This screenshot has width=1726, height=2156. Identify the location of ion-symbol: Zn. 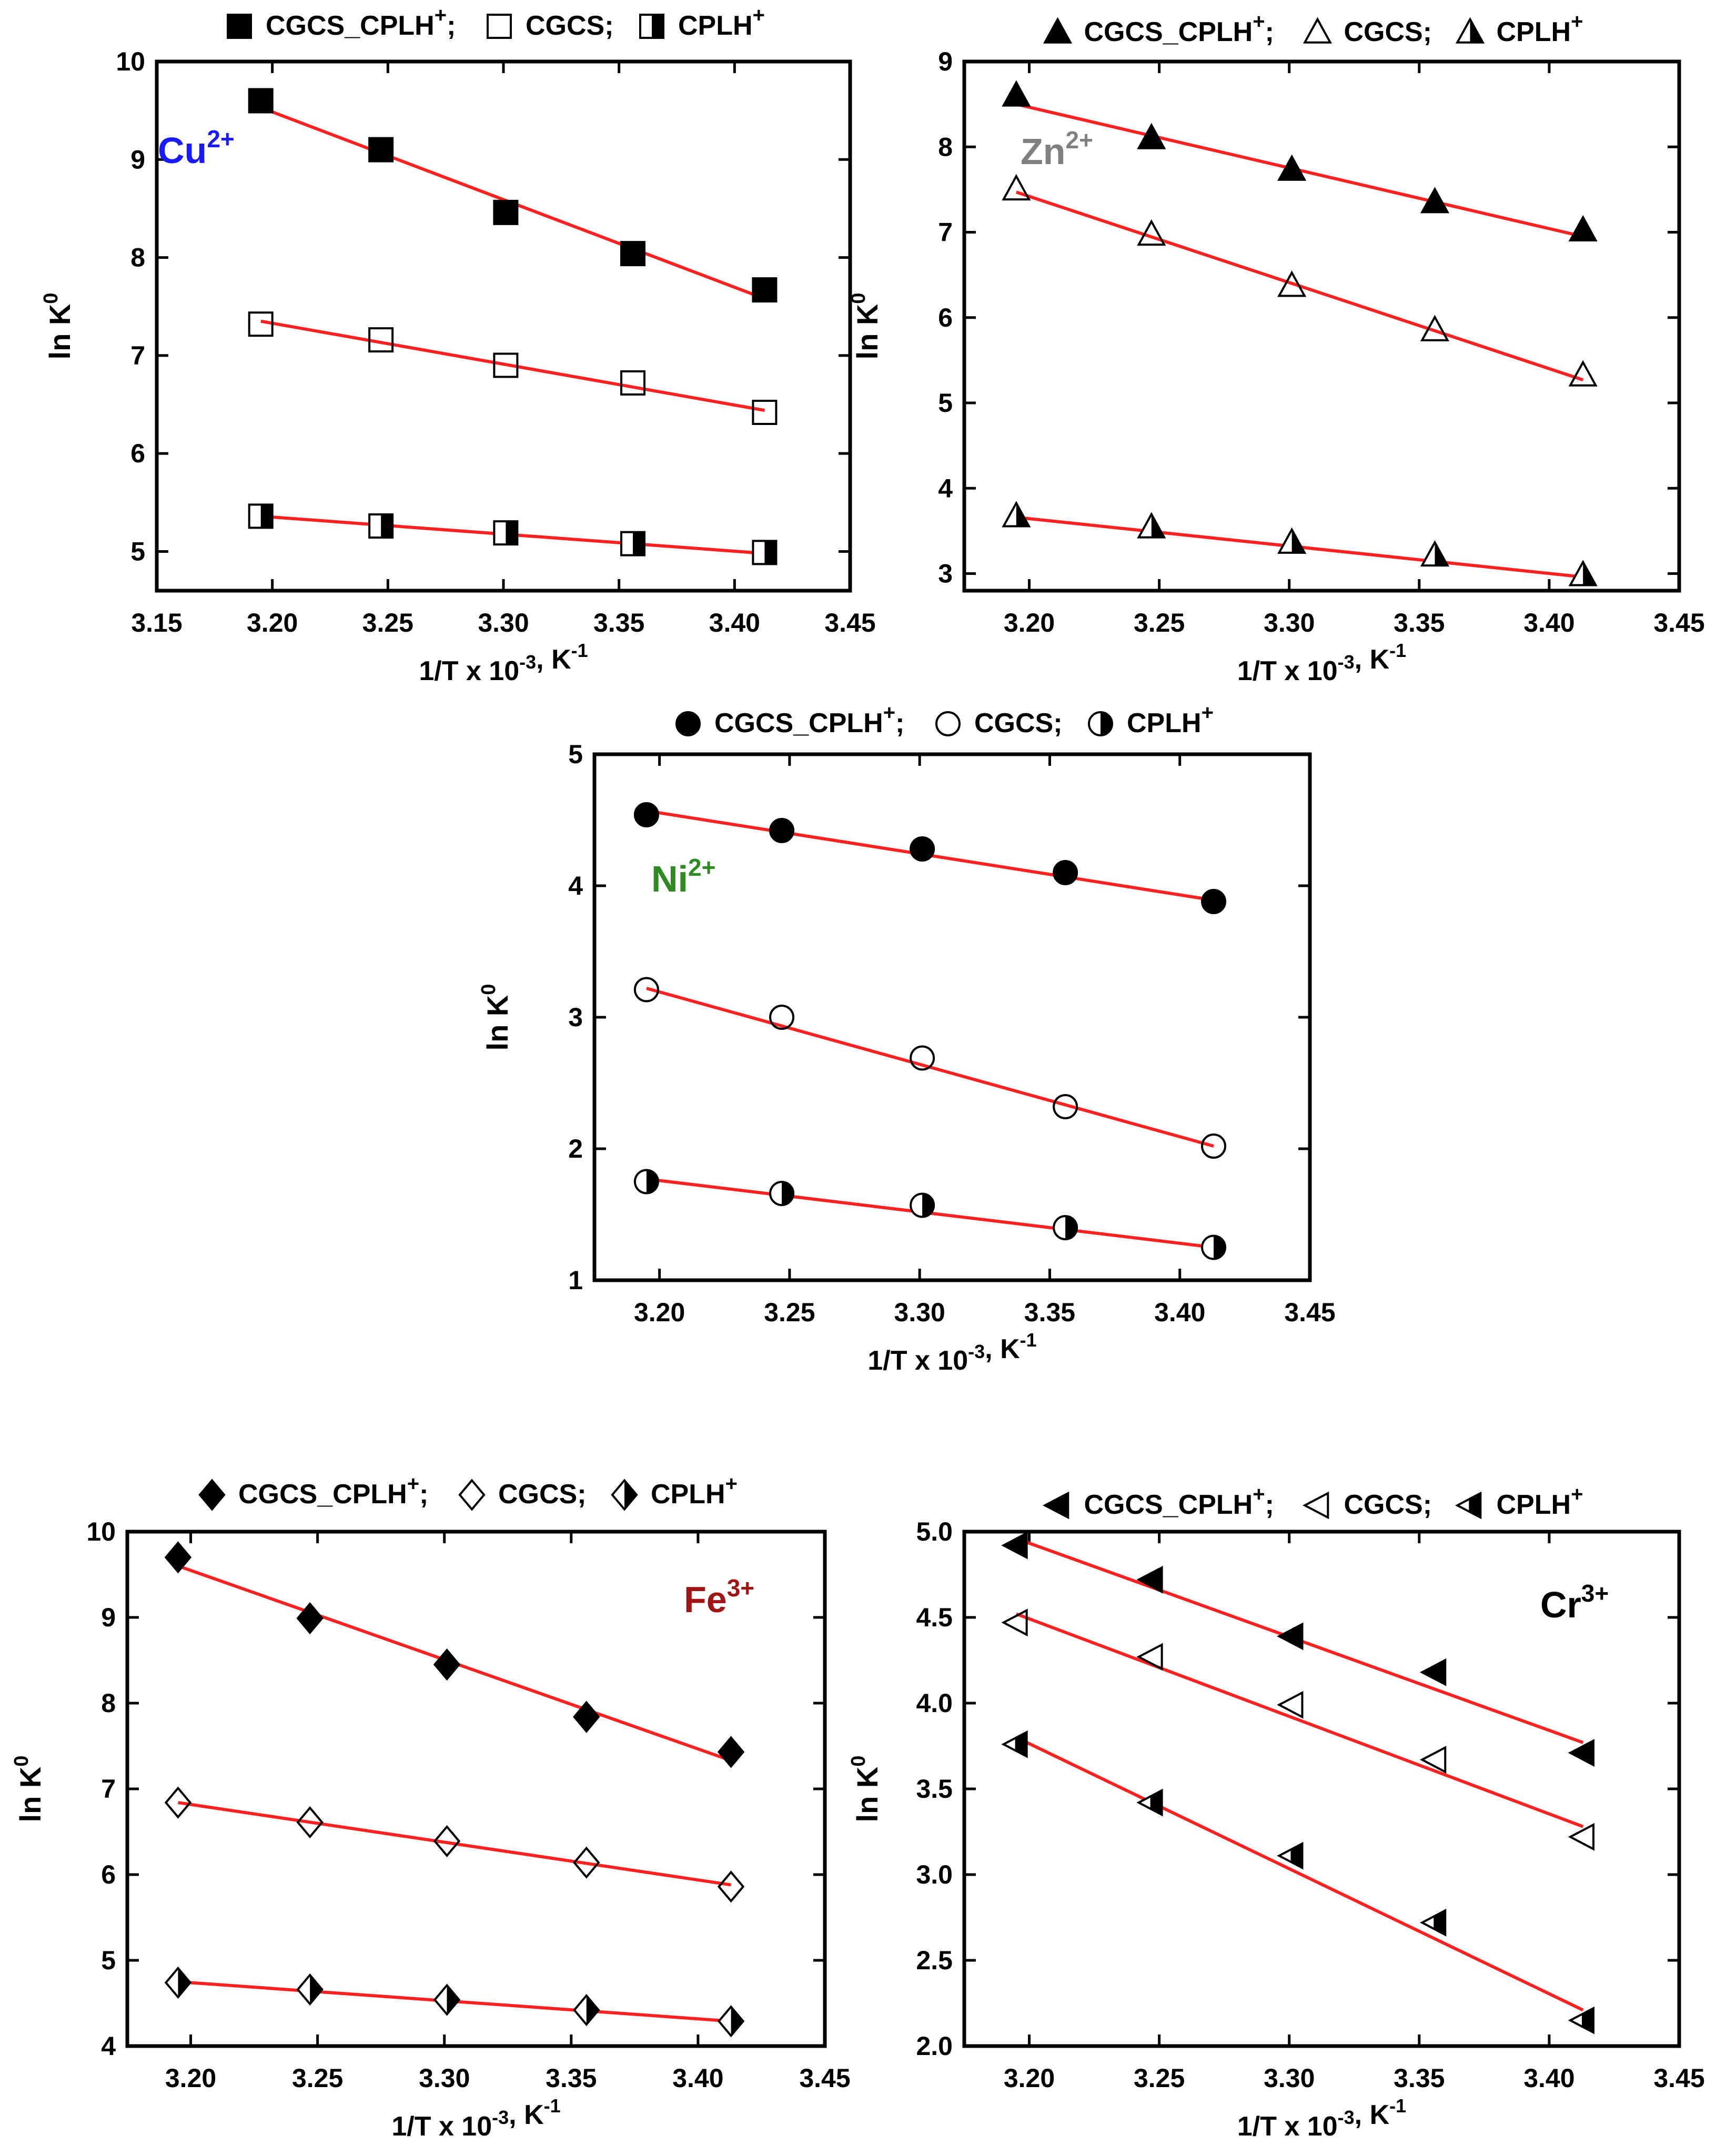
(1043, 151).